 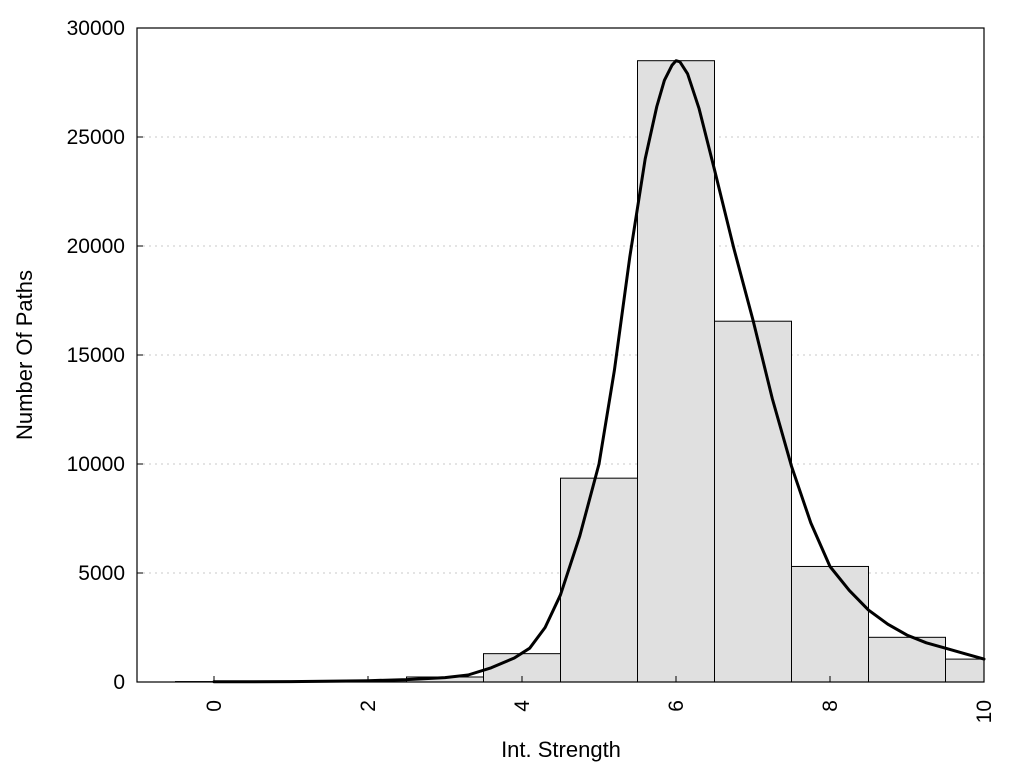 I want to click on y-tick-label: 20000, so click(x=96, y=246).